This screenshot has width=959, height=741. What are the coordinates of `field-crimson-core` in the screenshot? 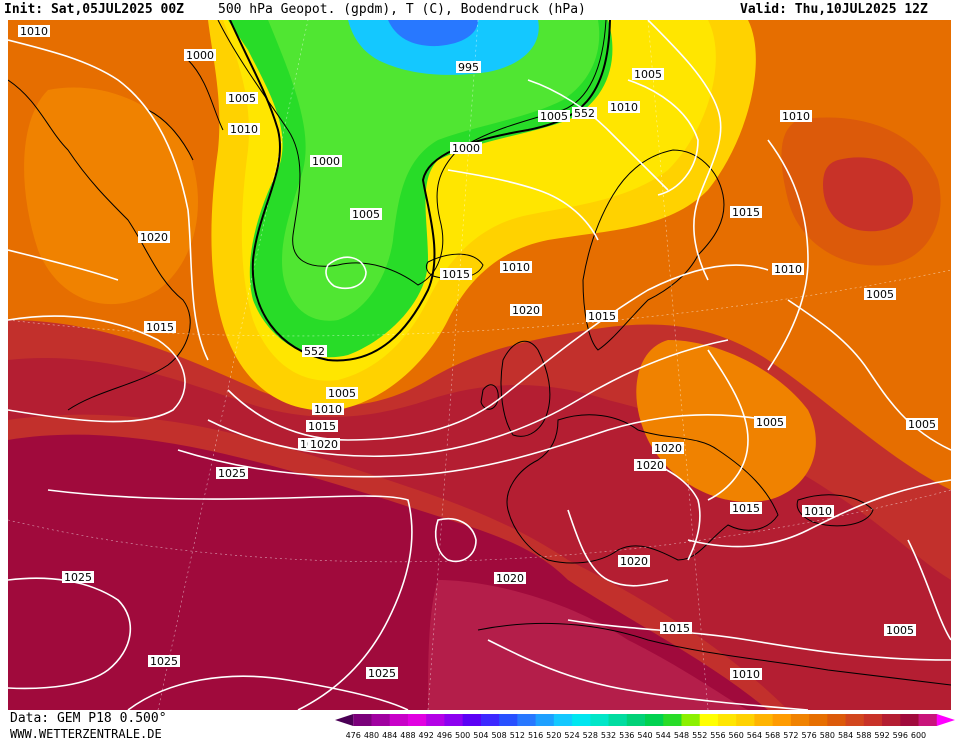 It's located at (588, 645).